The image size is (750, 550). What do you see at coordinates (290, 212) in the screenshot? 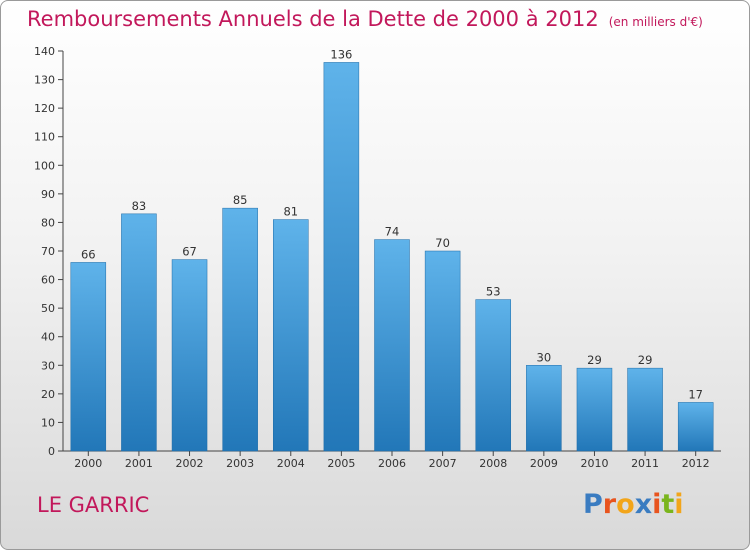
I see `bar-value-label: 81` at bounding box center [290, 212].